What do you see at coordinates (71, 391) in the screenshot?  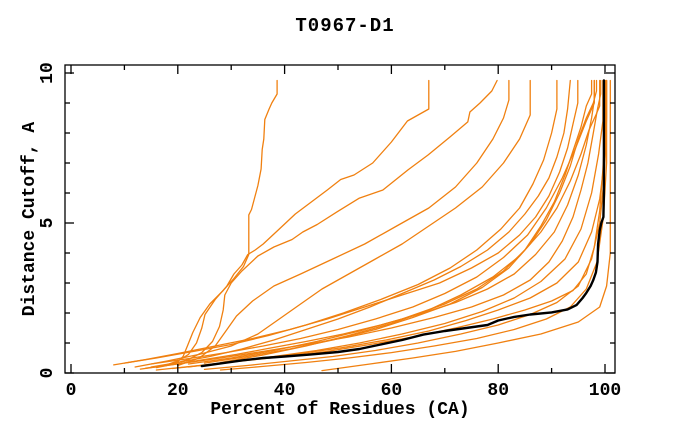 I see `x-tick-label: 0` at bounding box center [71, 391].